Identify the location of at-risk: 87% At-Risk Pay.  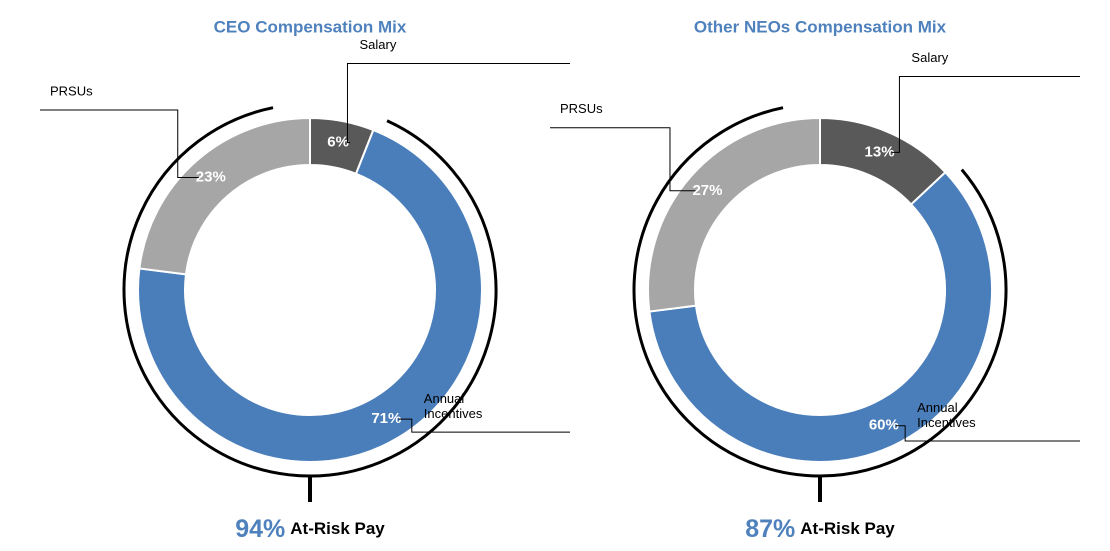
(820, 529).